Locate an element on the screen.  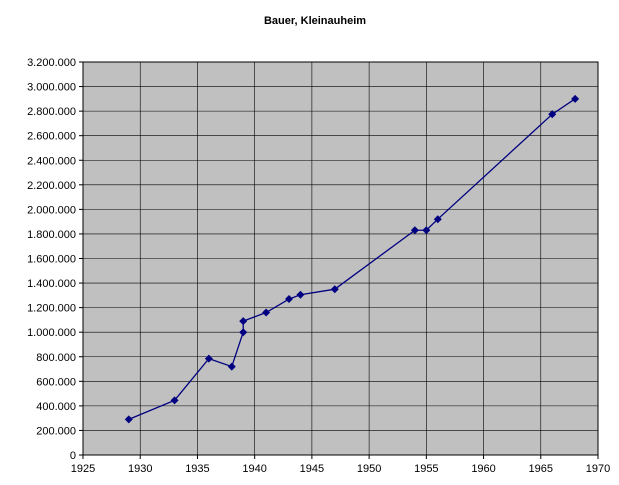
y-tick-label: 1.800.000 is located at coordinates (51, 235).